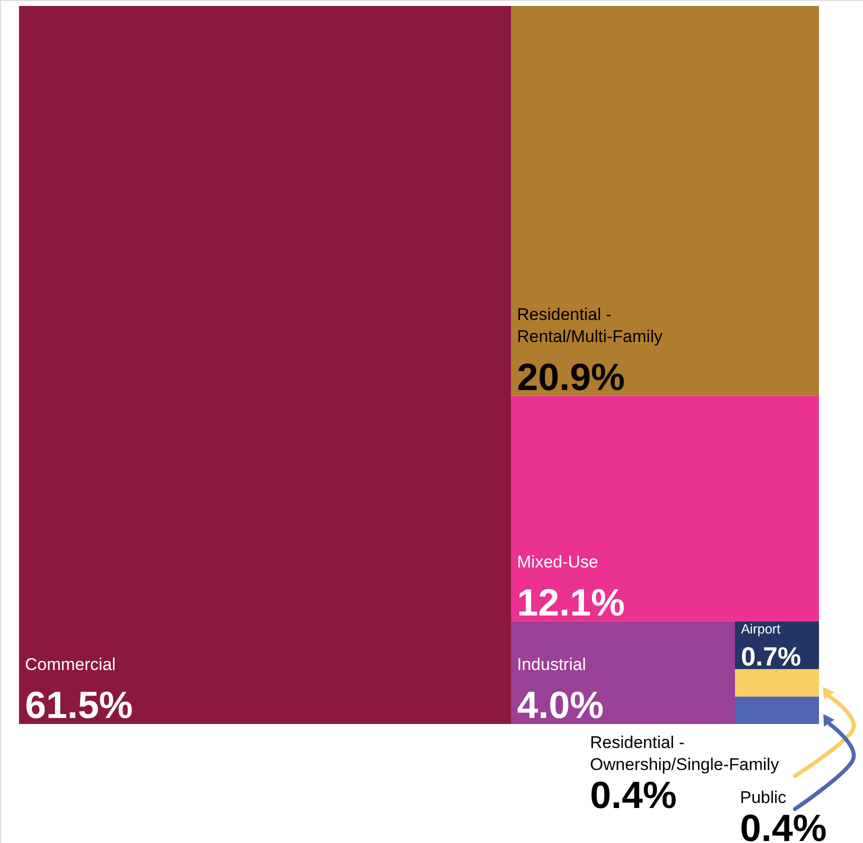 Image resolution: width=863 pixels, height=843 pixels. What do you see at coordinates (571, 377) in the screenshot?
I see `data-label: 20.9%` at bounding box center [571, 377].